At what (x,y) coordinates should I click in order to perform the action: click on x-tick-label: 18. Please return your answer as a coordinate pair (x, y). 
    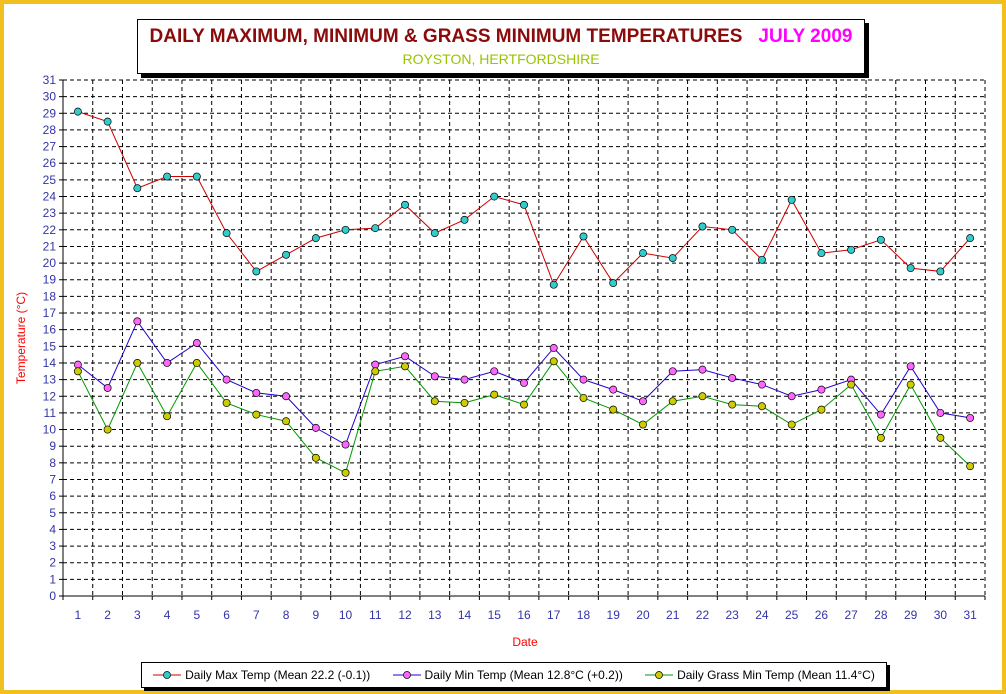
    Looking at the image, I should click on (584, 615).